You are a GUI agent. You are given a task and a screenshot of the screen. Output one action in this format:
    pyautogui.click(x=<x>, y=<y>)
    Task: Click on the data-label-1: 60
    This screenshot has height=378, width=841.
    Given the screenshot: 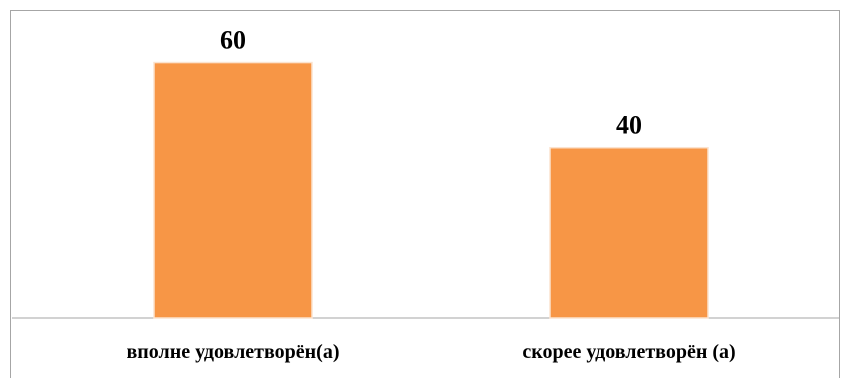 What is the action you would take?
    pyautogui.click(x=233, y=40)
    